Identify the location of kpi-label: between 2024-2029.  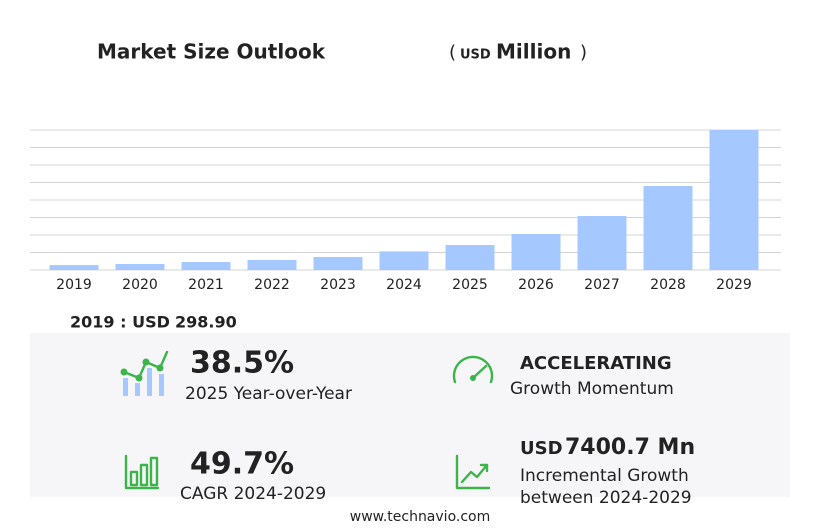
(606, 498).